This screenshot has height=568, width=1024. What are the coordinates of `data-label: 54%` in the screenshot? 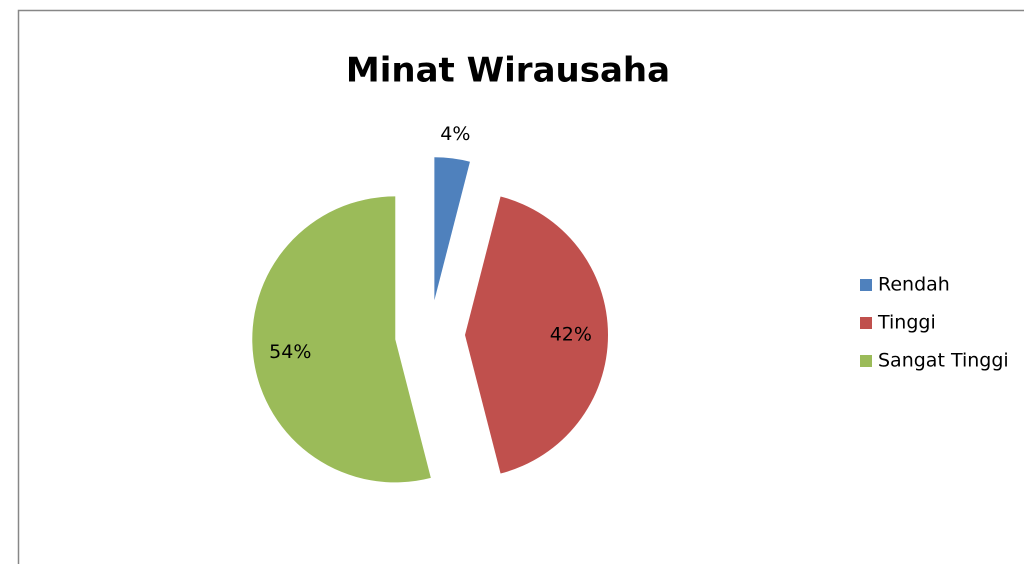 It's located at (290, 352).